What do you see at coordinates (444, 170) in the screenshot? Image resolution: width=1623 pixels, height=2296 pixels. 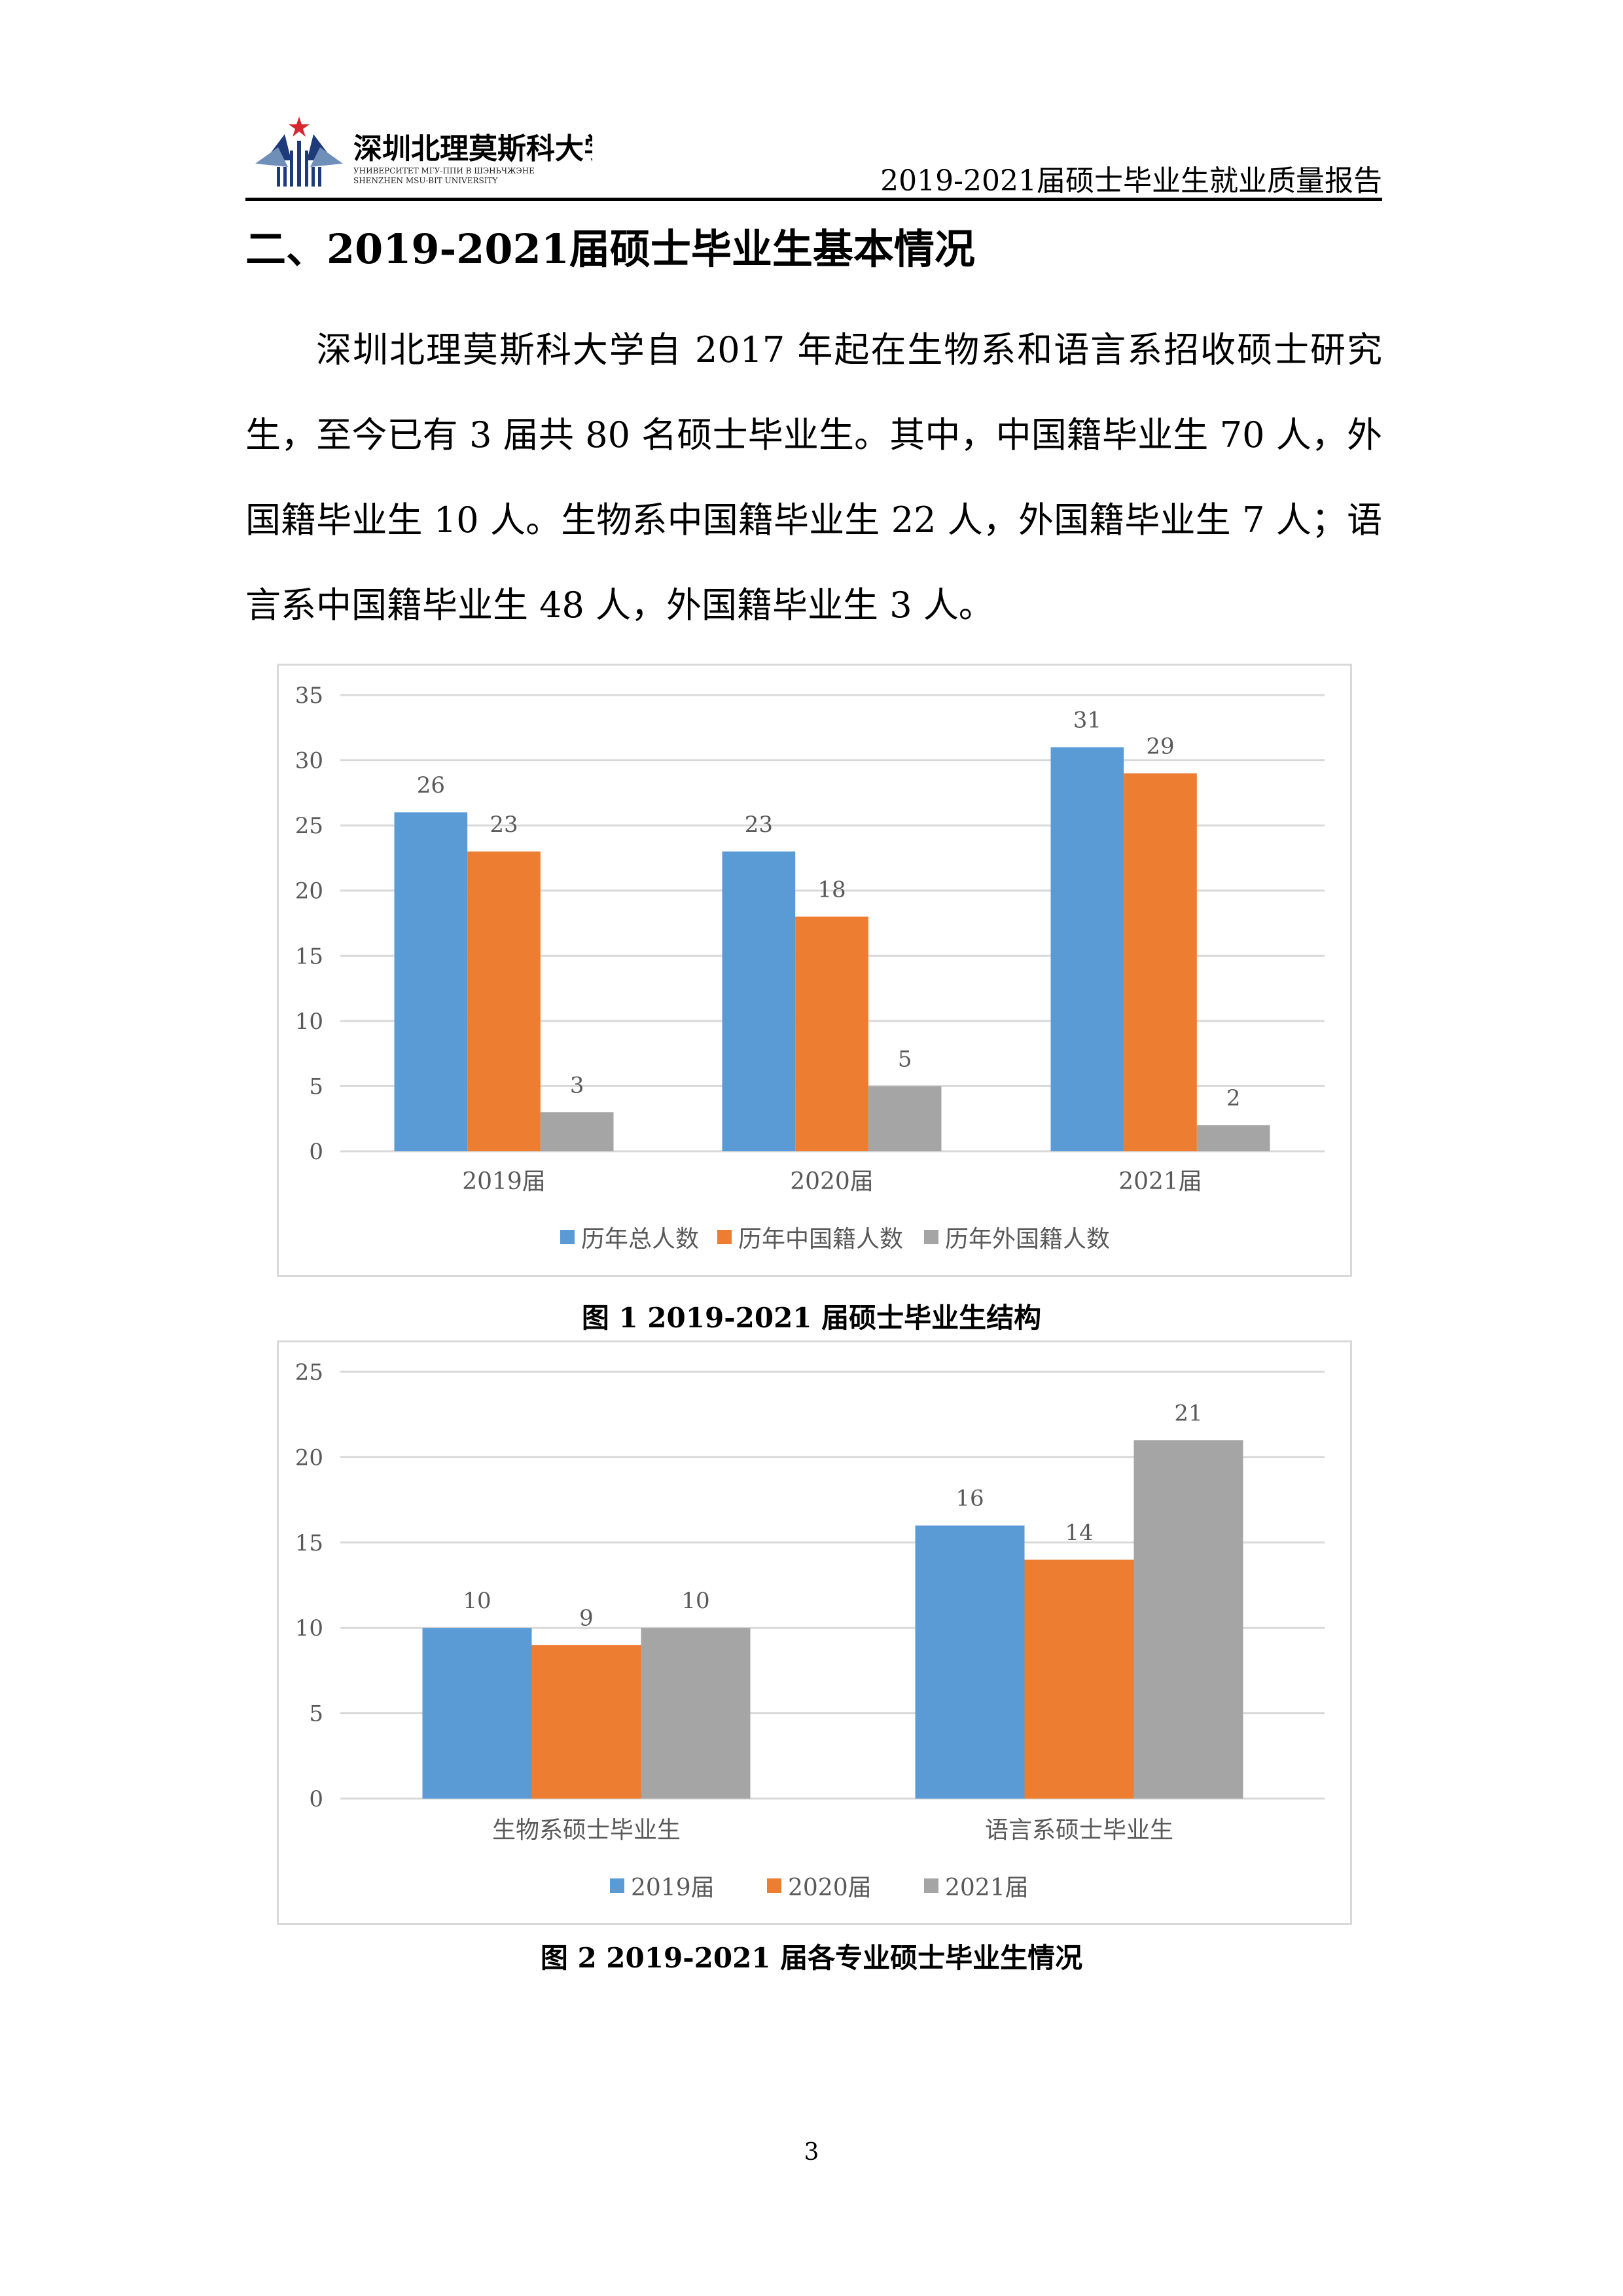 I see `svg-text:УНИВЕРСИТЕТ МГУ-ППИ В ШЭНЬЧЖЭН: УНИВЕРСИТЕТ МГУ-ППИ В ШЭНЬЧЖЭНЕ` at bounding box center [444, 170].